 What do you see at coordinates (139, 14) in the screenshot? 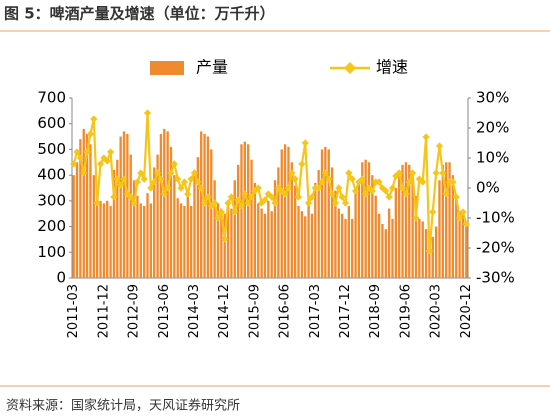
I see `chart-title: 图 5：啤酒产量及增速（单位：万千升）` at bounding box center [139, 14].